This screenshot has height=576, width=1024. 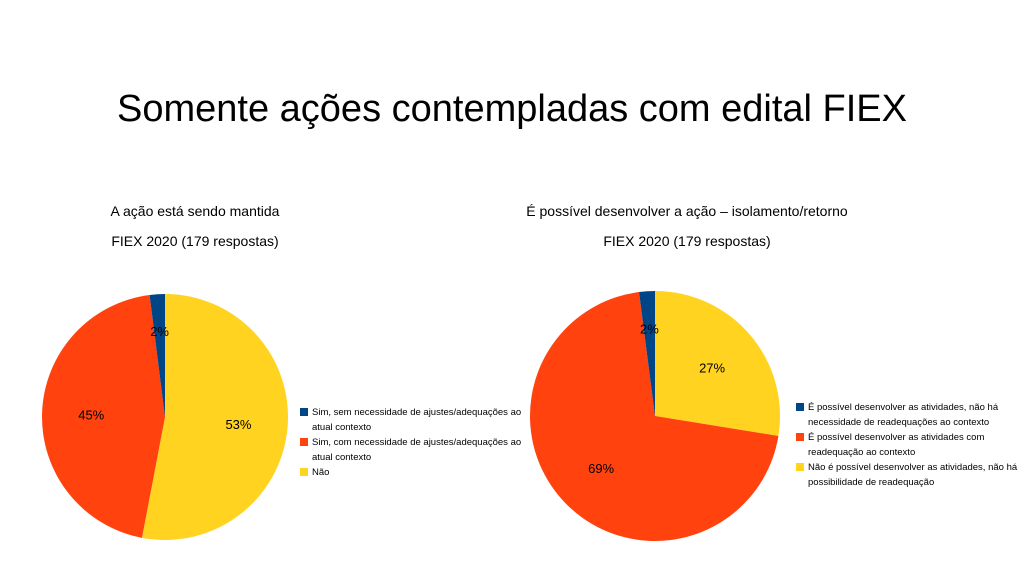 I want to click on chart1-data-label-0: 2%, so click(x=159, y=331).